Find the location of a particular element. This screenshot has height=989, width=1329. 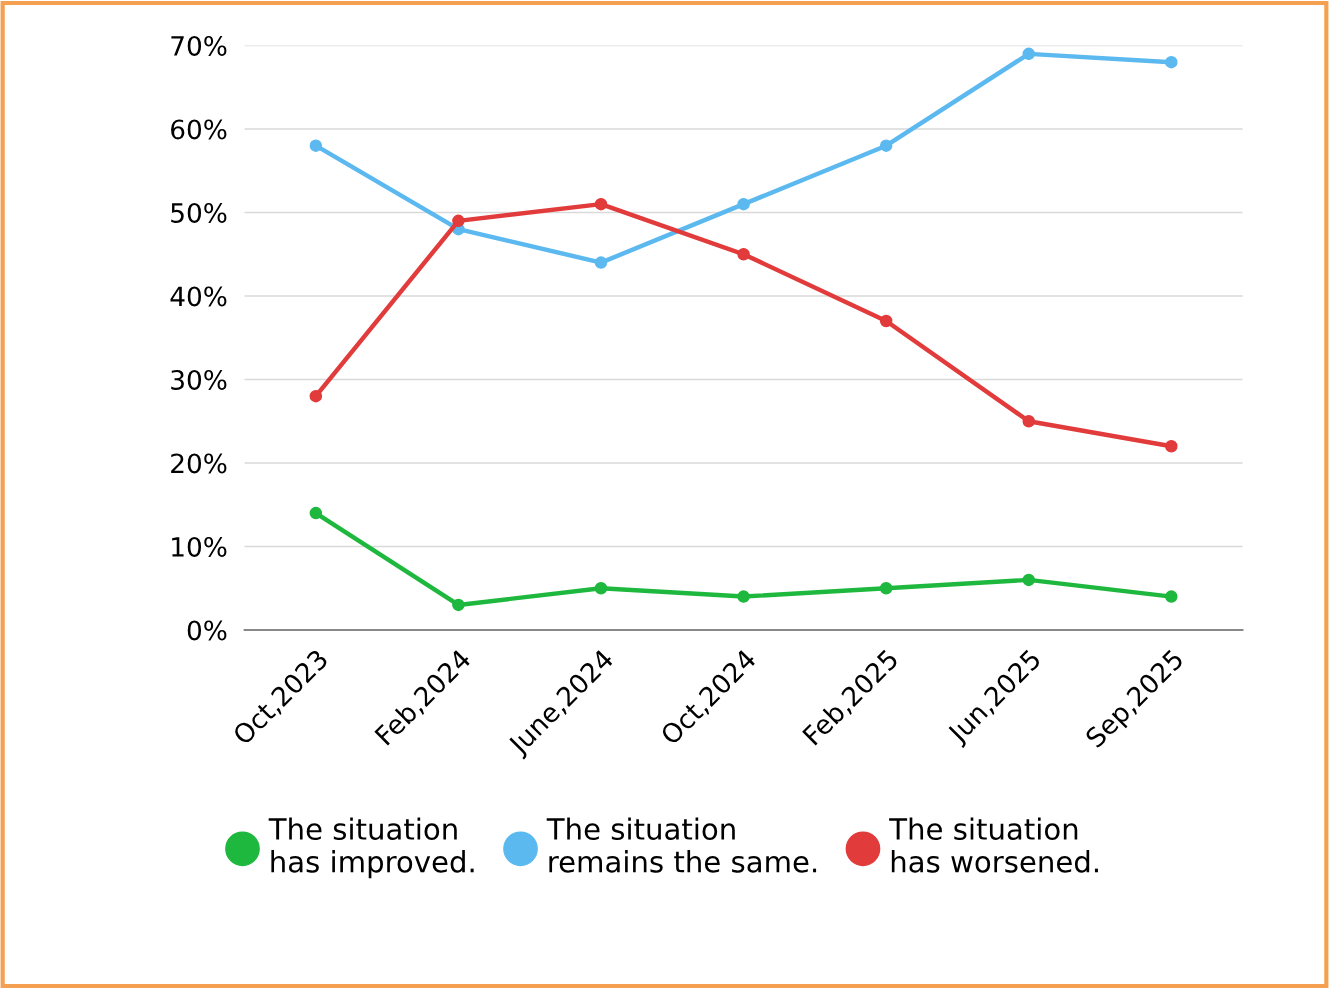

y-tick-label: 60% is located at coordinates (199, 129).